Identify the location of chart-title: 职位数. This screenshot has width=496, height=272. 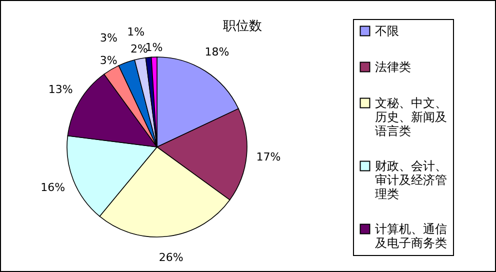
(242, 26).